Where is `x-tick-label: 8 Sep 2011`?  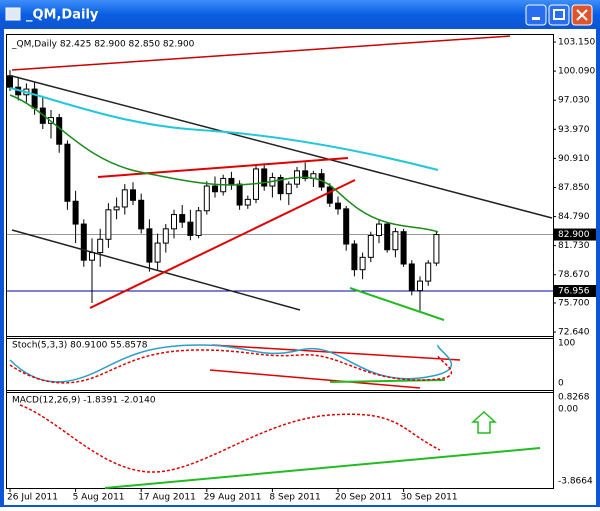 x-tick-label: 8 Sep 2011 is located at coordinates (294, 498).